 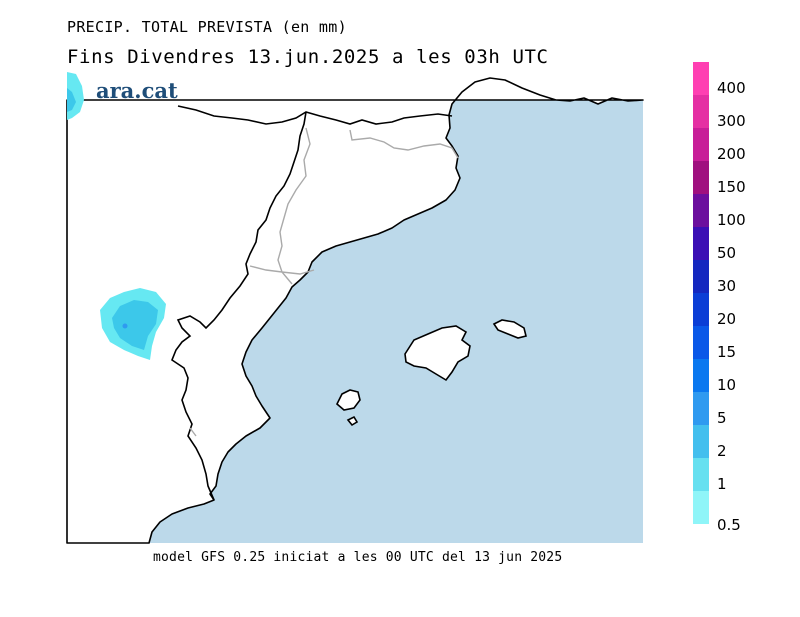 I want to click on legend-label: 50, so click(x=727, y=253).